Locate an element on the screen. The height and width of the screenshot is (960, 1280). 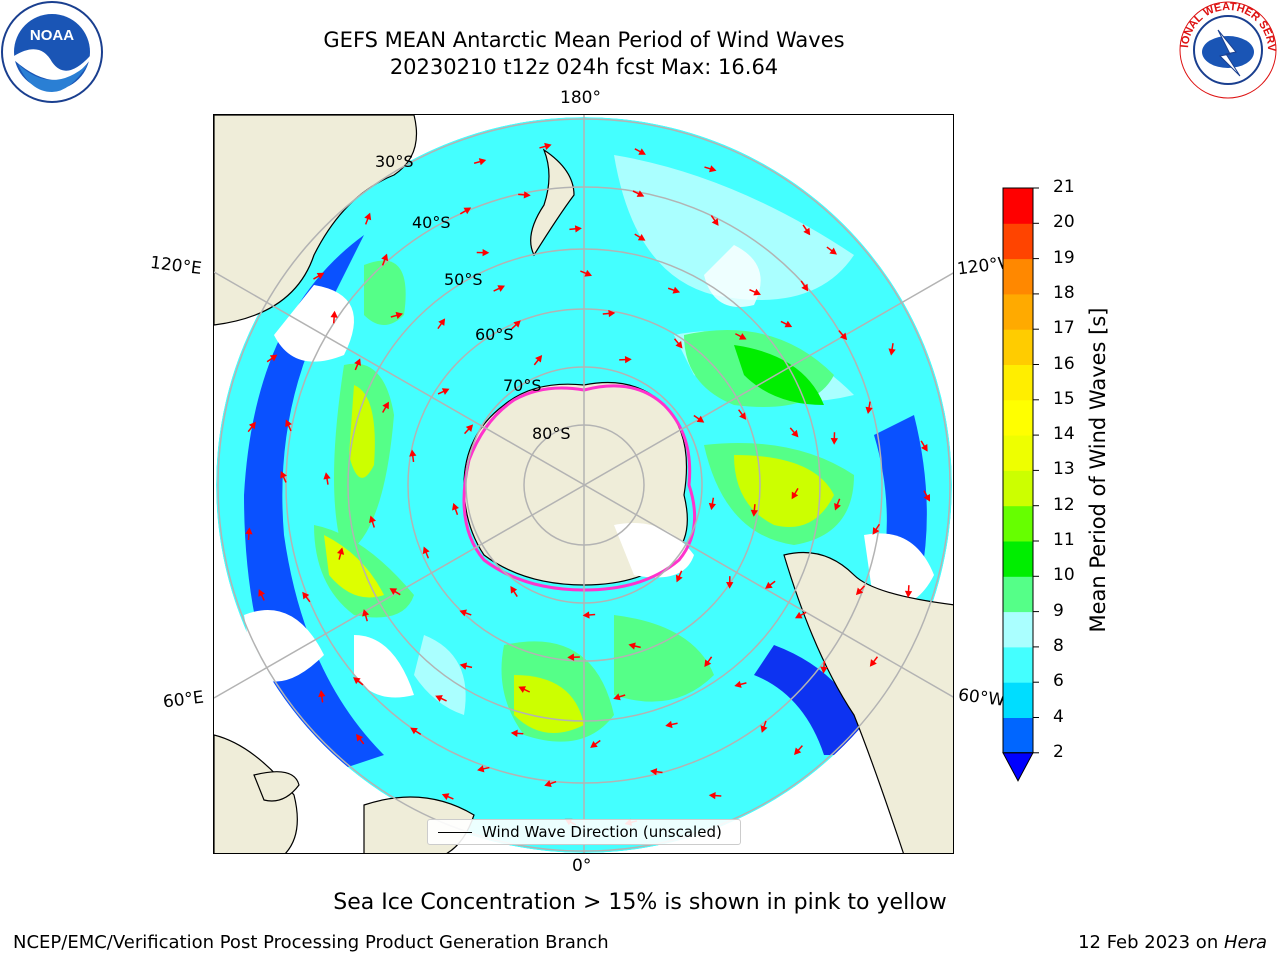
footer-date-text: 12 Feb 2023 on is located at coordinates (1151, 942).